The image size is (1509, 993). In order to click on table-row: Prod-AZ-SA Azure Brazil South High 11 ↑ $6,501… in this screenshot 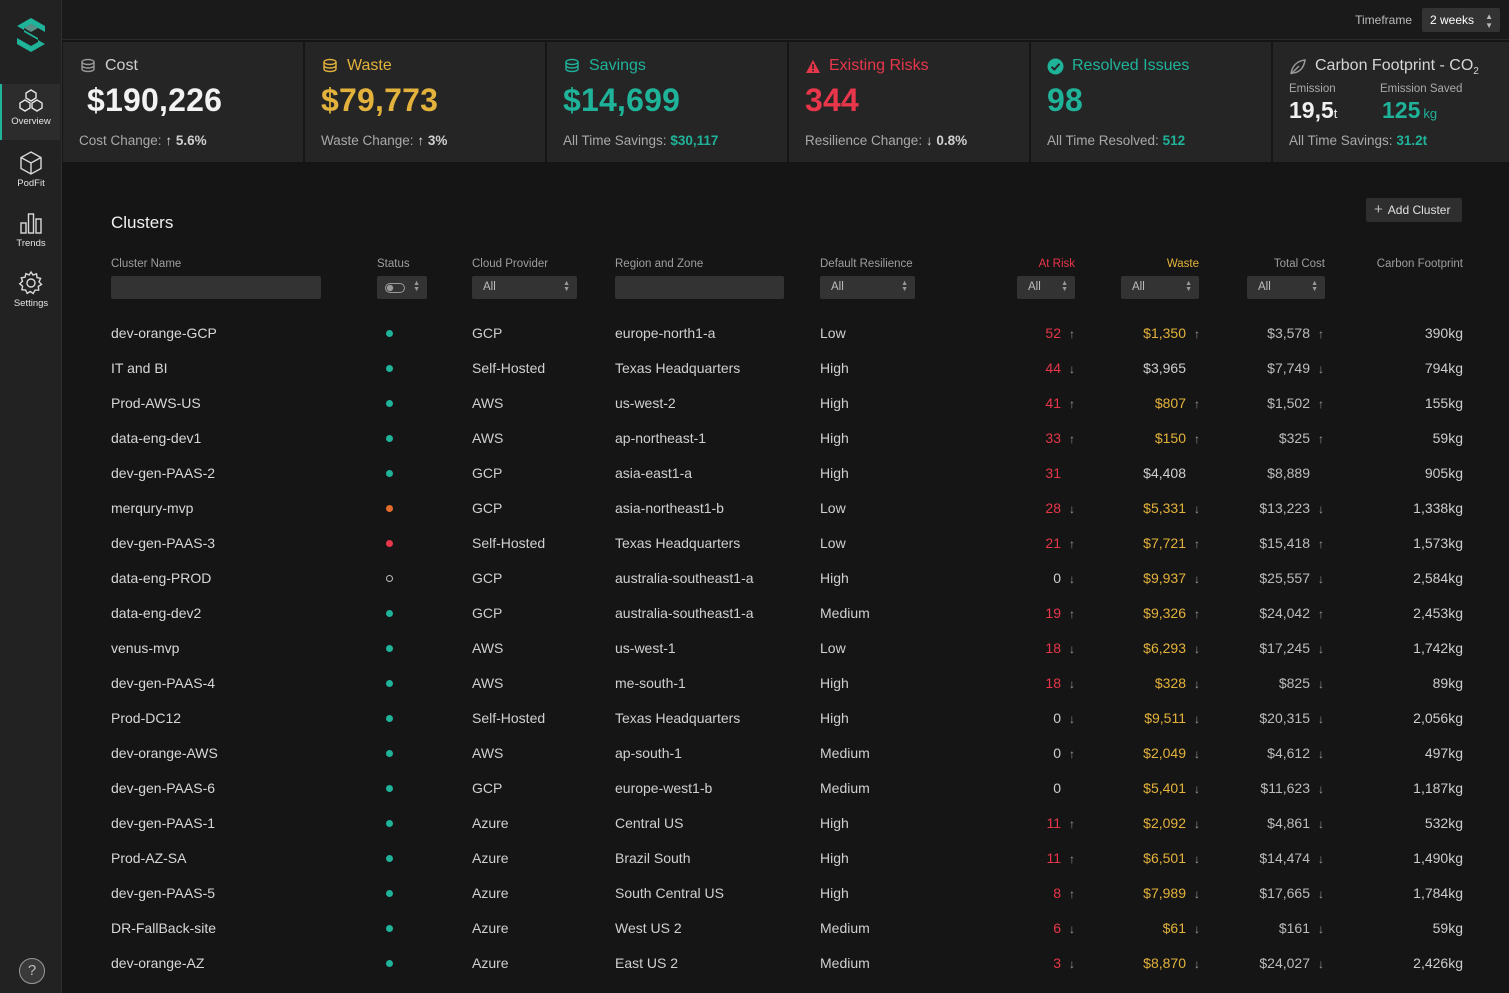, I will do `click(785, 858)`.